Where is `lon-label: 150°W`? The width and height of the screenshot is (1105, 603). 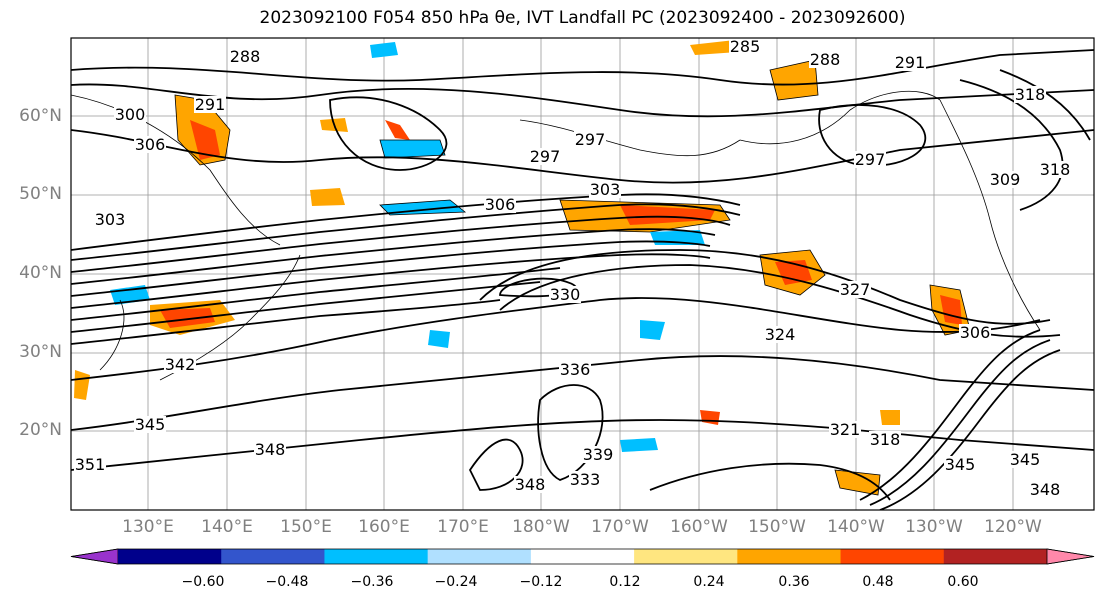
lon-label: 150°W is located at coordinates (777, 527).